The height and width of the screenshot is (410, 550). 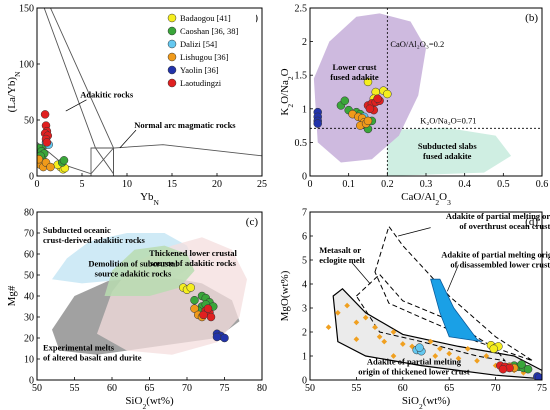 I want to click on y-tick-label: 80, so click(x=29, y=213).